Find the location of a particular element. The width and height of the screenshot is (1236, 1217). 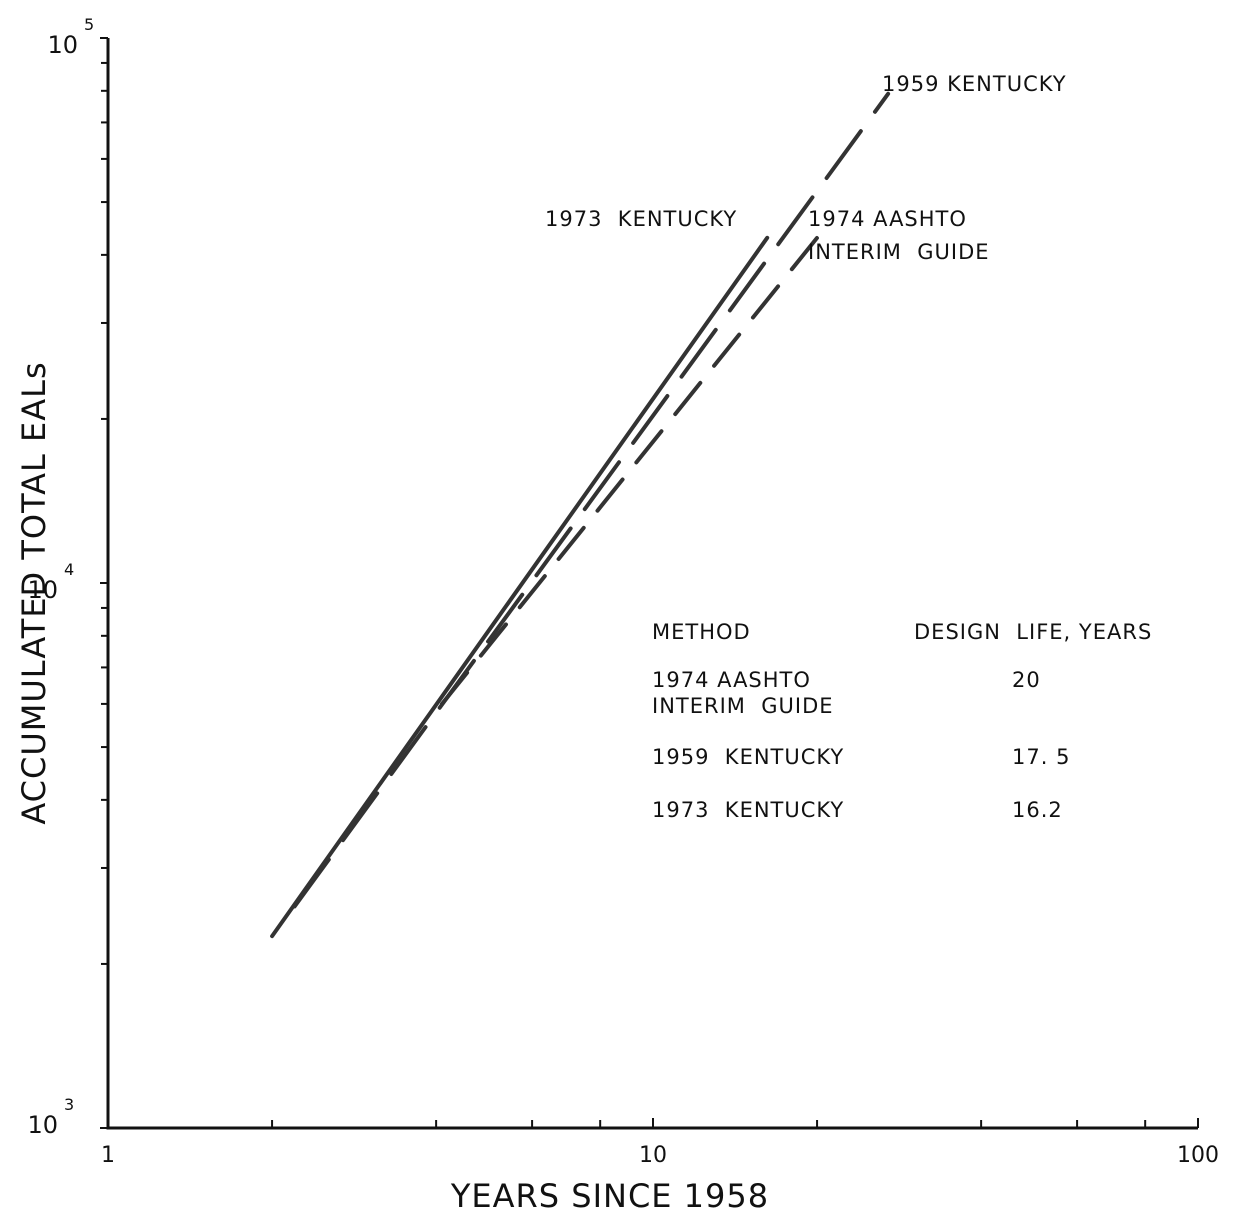

table-row-life: 20 is located at coordinates (1026, 680).